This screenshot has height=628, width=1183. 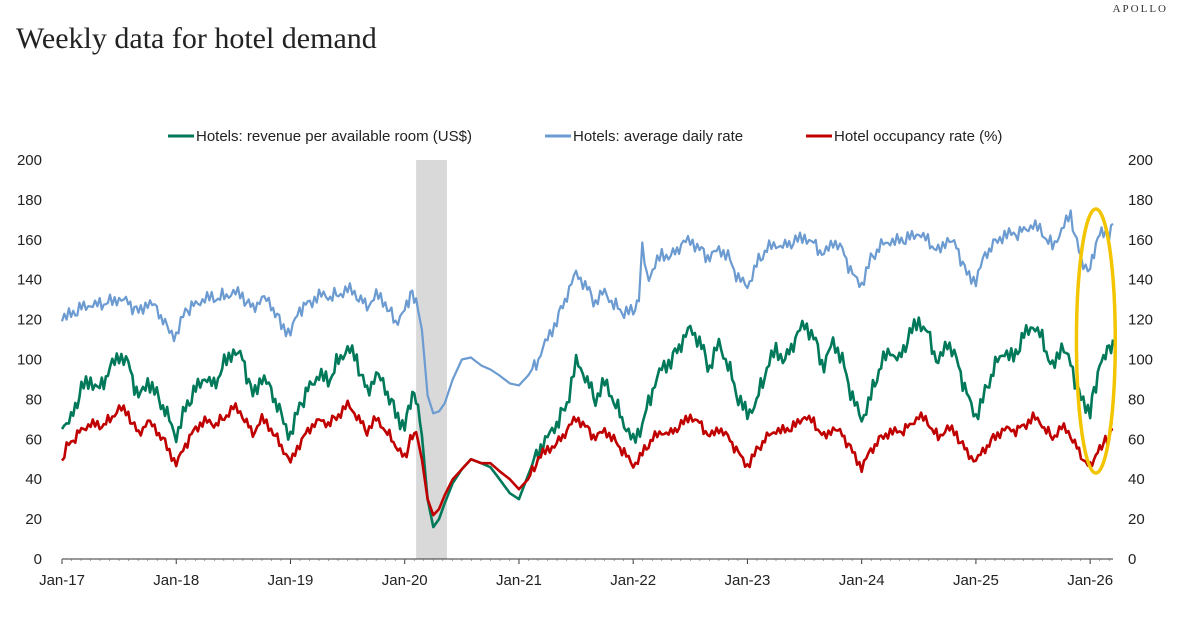 I want to click on y-tick-label-right: 120, so click(x=1140, y=320).